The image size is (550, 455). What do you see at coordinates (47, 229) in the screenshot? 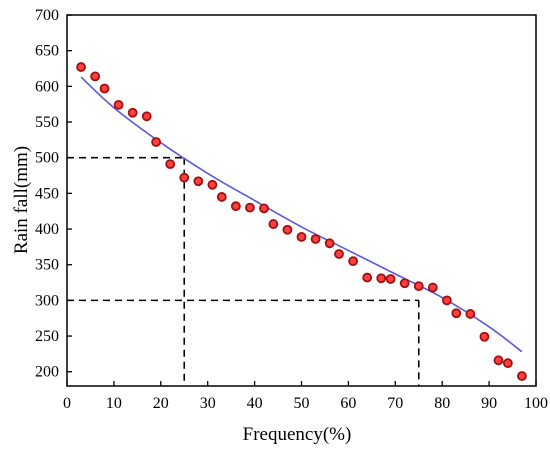
I see `y-tick-label: 400` at bounding box center [47, 229].